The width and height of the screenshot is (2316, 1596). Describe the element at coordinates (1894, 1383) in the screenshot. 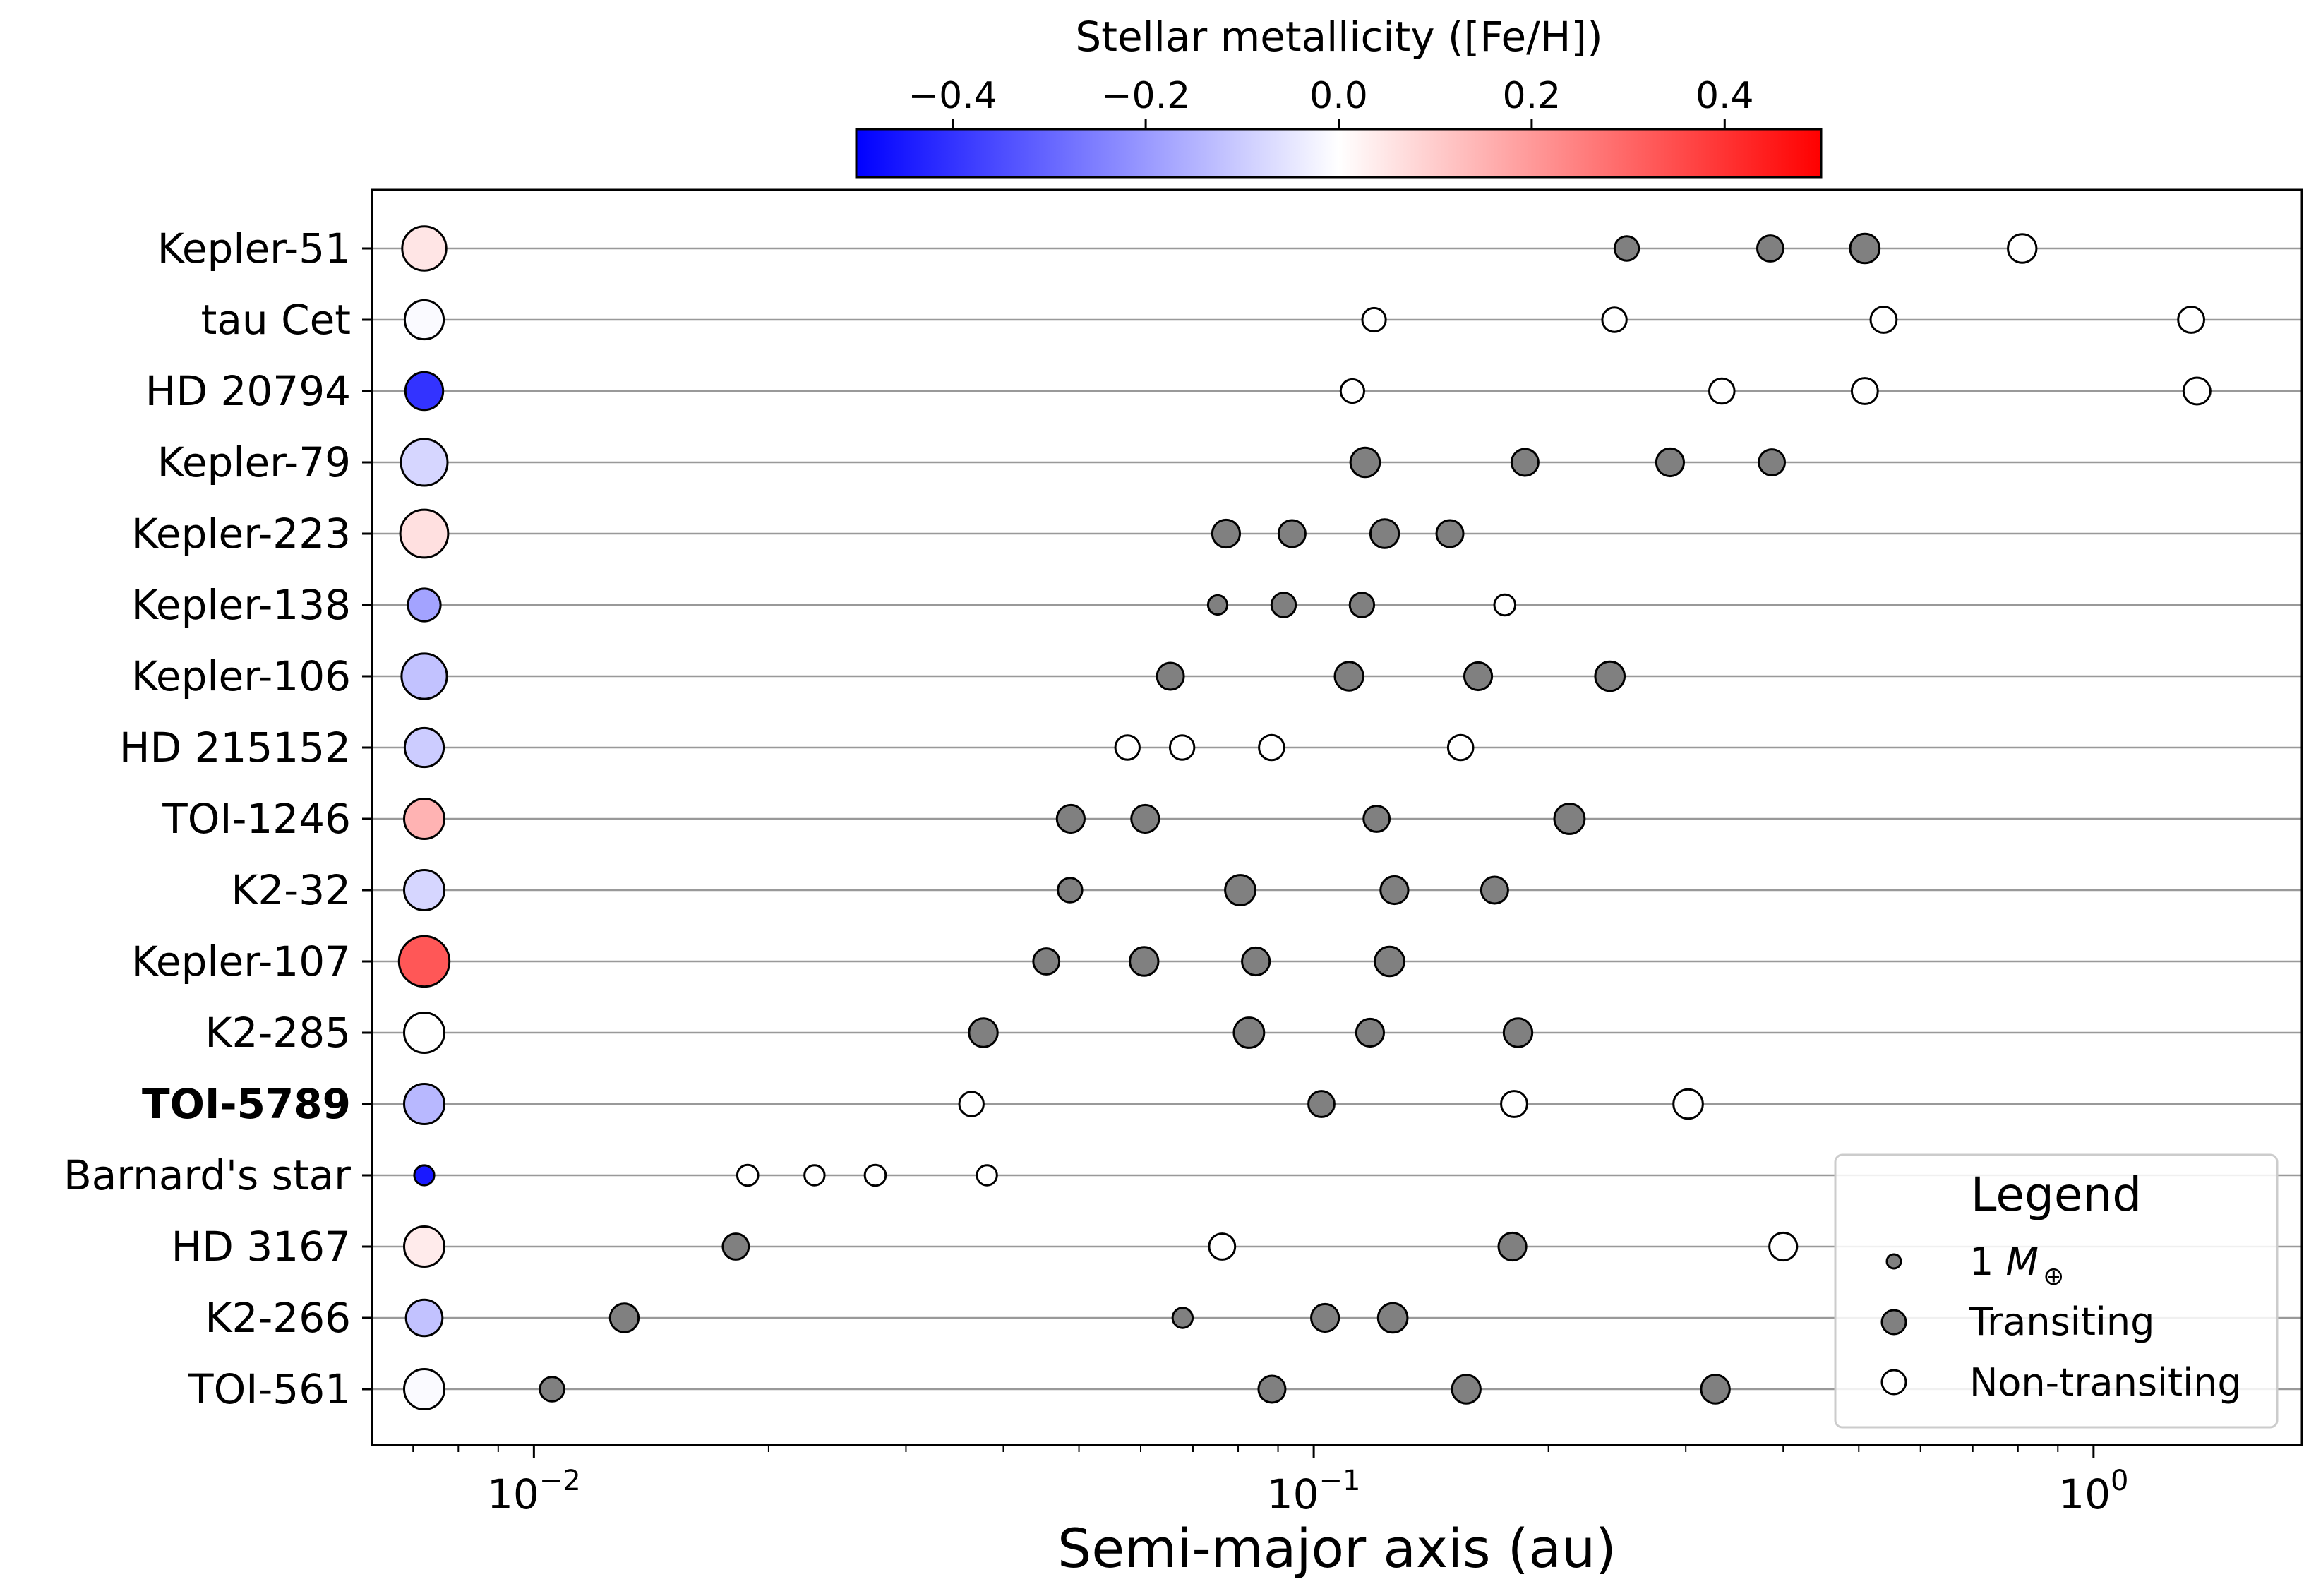

I see `legend-non-transiting-marker` at that location.